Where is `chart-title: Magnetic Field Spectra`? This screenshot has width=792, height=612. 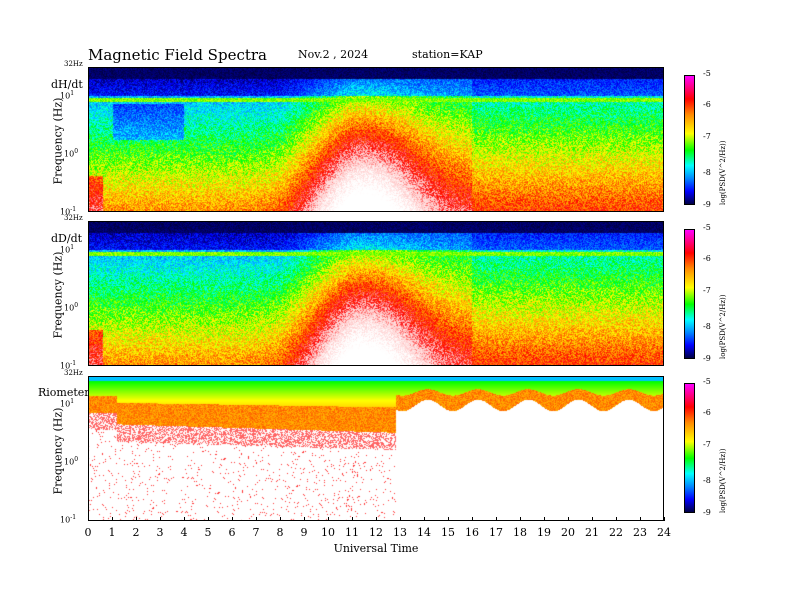 chart-title: Magnetic Field Spectra is located at coordinates (177, 55).